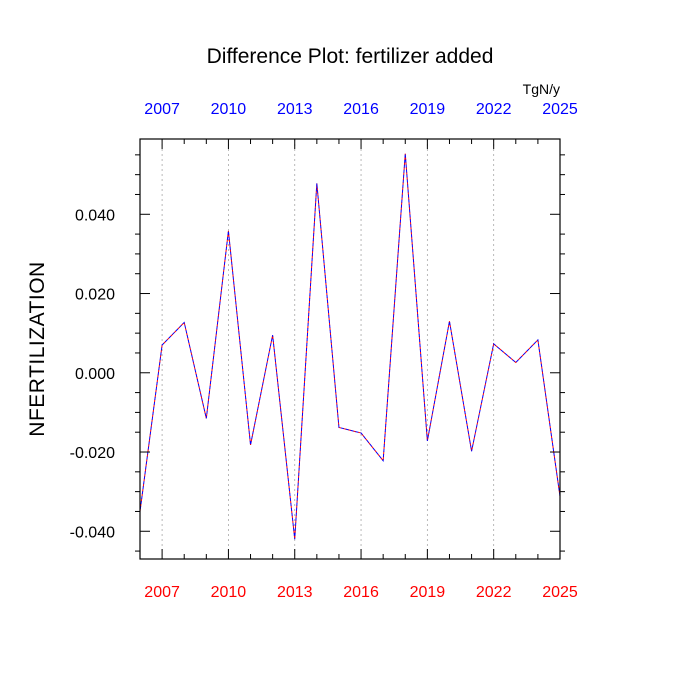 The width and height of the screenshot is (700, 700). What do you see at coordinates (295, 109) in the screenshot?
I see `x-tick-label-top: 2013` at bounding box center [295, 109].